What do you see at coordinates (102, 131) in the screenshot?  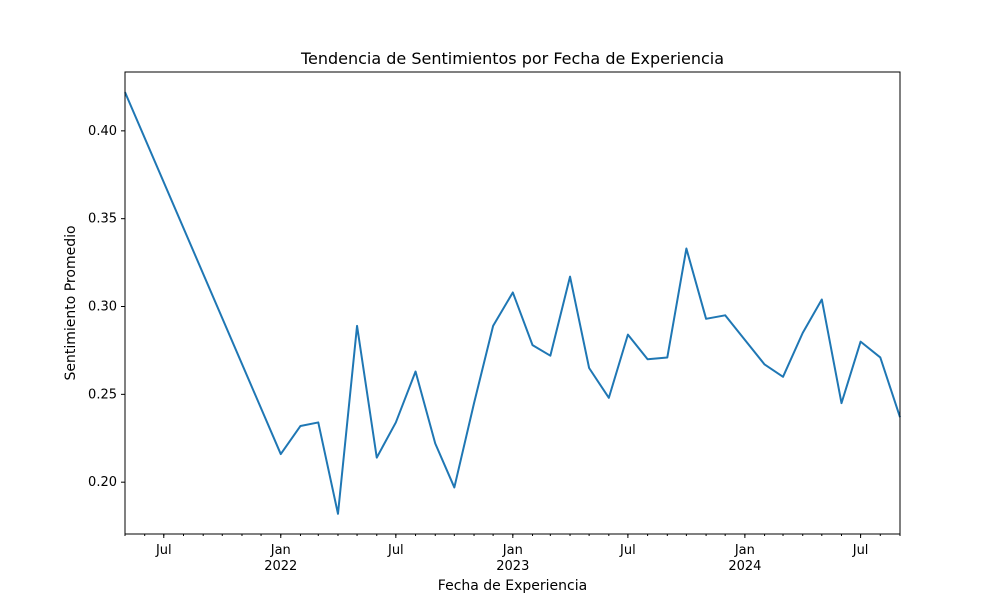 I see `y-tick-label: 0.40` at bounding box center [102, 131].